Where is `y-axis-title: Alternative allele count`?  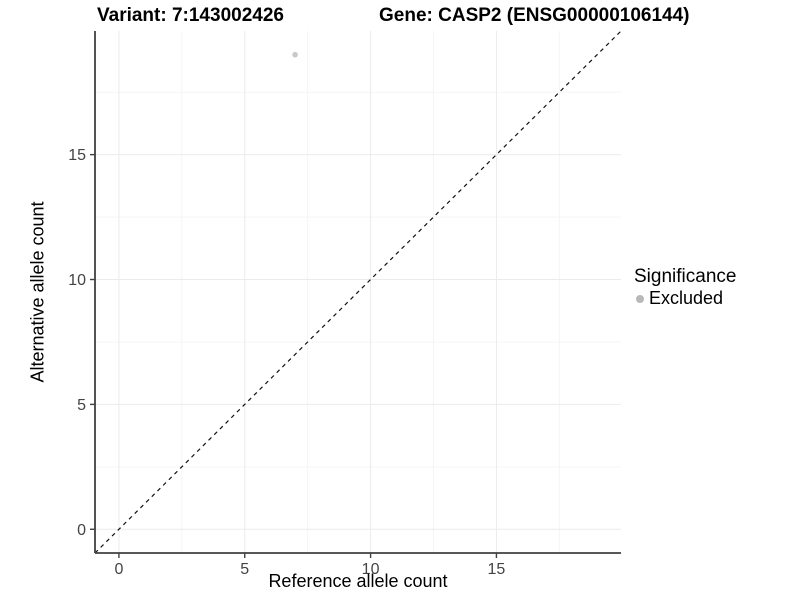
y-axis-title: Alternative allele count is located at coordinates (37, 292).